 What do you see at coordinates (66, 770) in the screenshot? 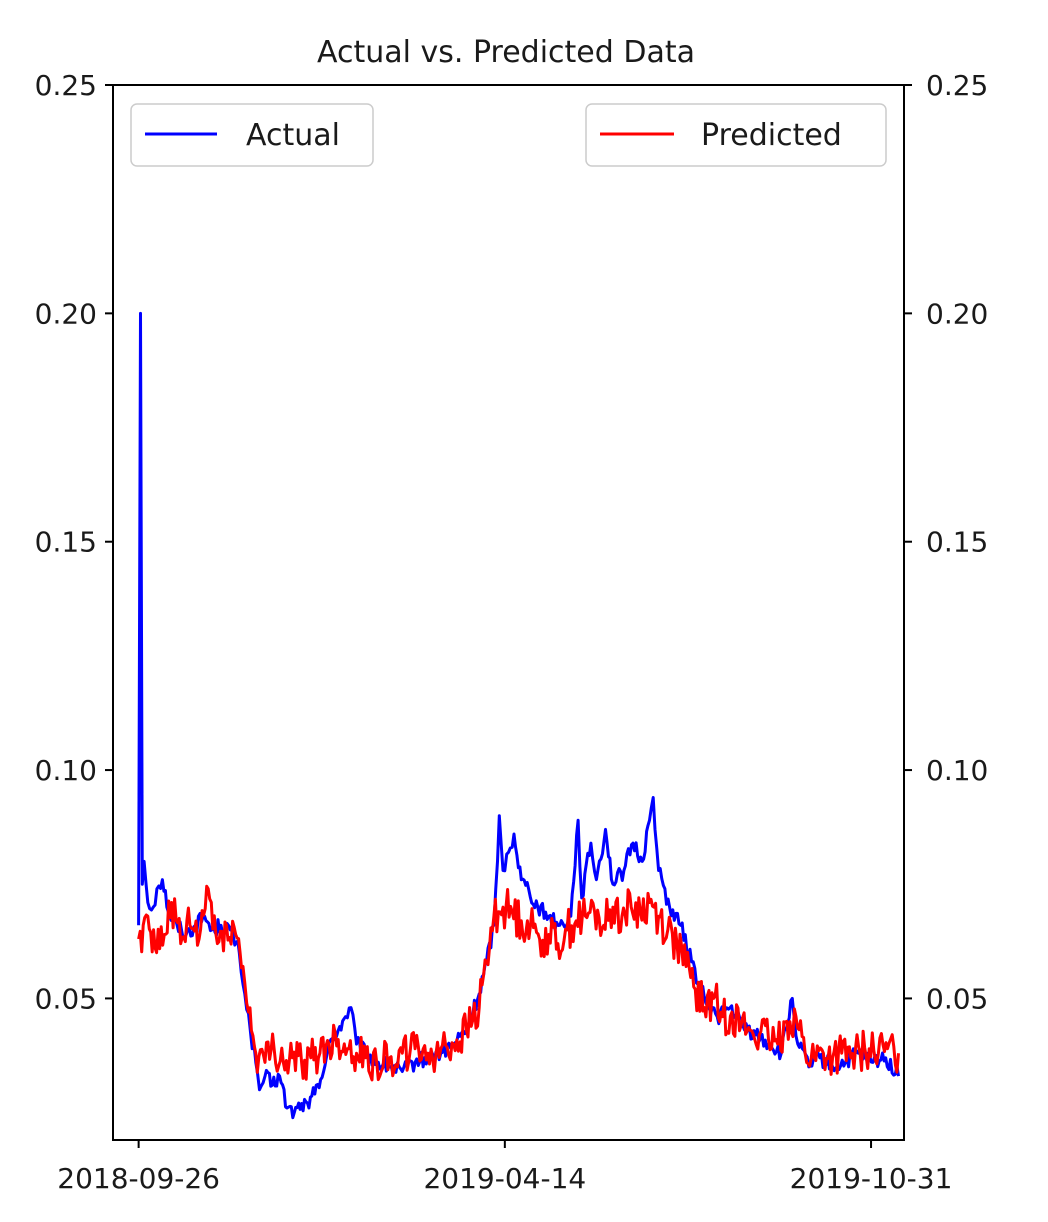
I see `y-tick-label-left: 0.10` at bounding box center [66, 770].